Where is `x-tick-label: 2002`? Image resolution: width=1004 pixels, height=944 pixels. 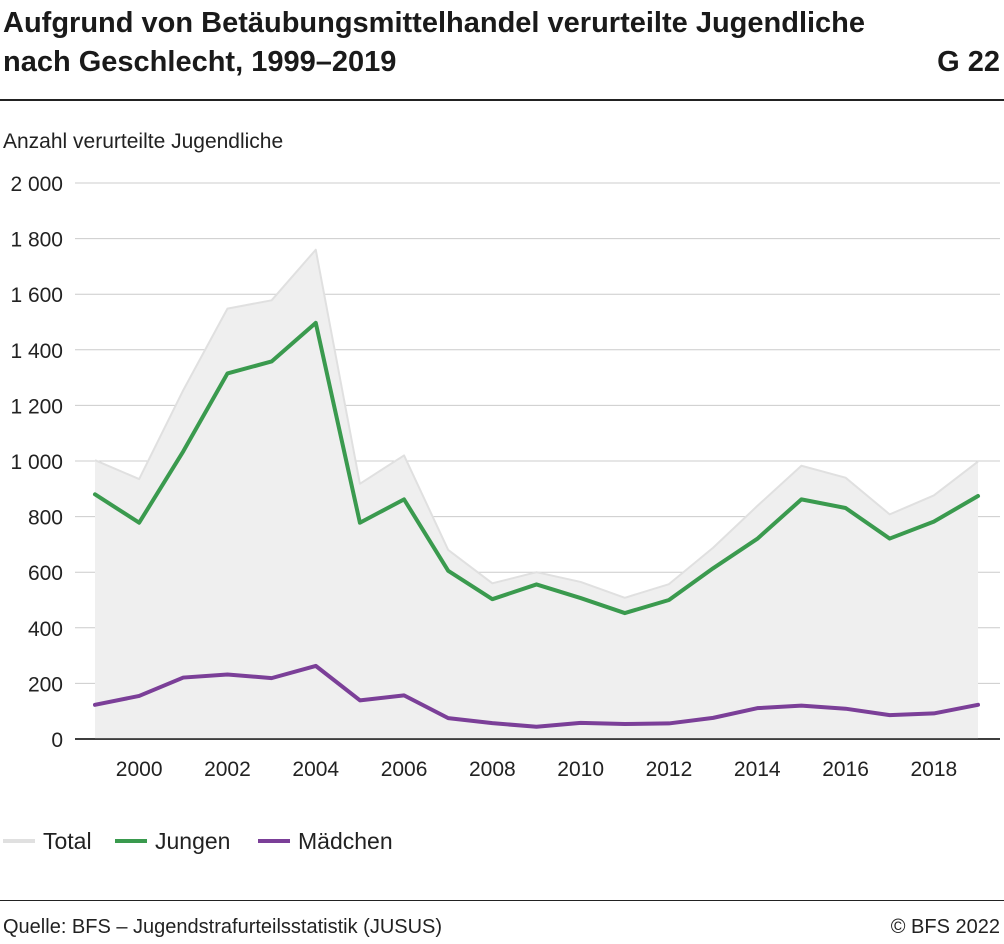 x-tick-label: 2002 is located at coordinates (227, 769).